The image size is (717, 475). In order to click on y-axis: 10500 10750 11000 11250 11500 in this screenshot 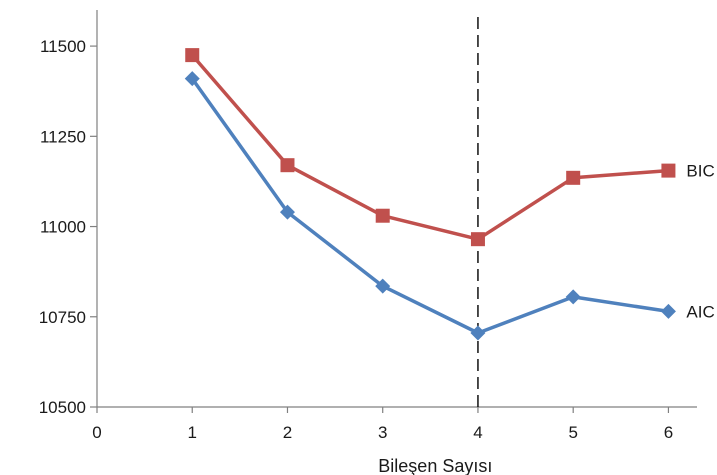, I will do `click(68, 213)`.